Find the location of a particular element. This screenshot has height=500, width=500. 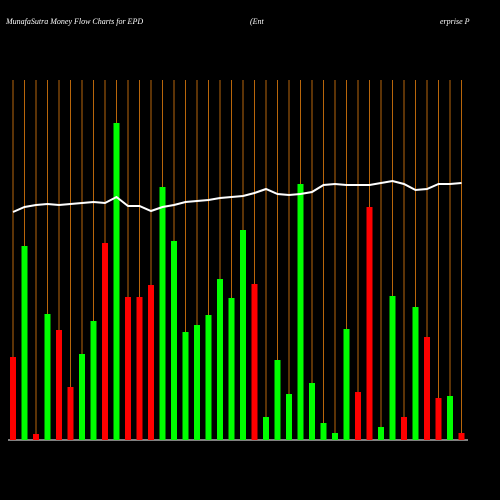

chart-subtitle: erprise P is located at coordinates (455, 21).